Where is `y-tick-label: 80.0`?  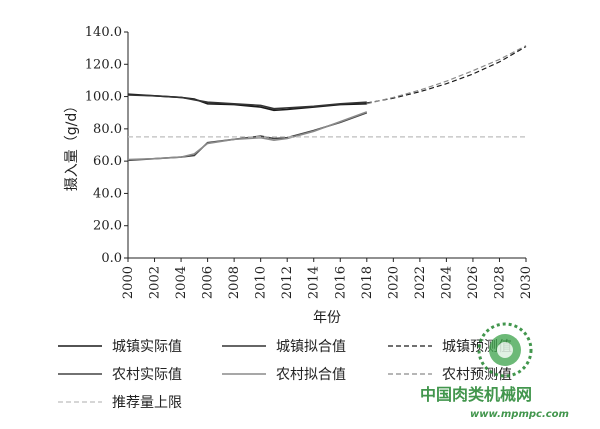 y-tick-label: 80.0 is located at coordinates (107, 129).